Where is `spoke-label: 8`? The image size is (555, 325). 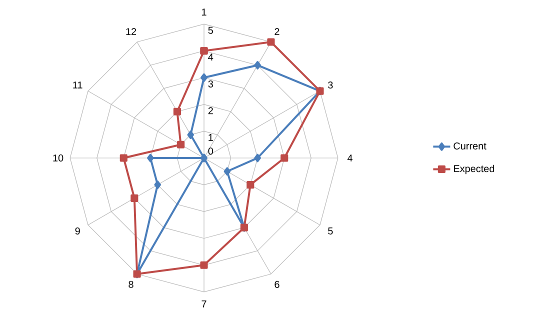 spoke-label: 8 is located at coordinates (131, 284).